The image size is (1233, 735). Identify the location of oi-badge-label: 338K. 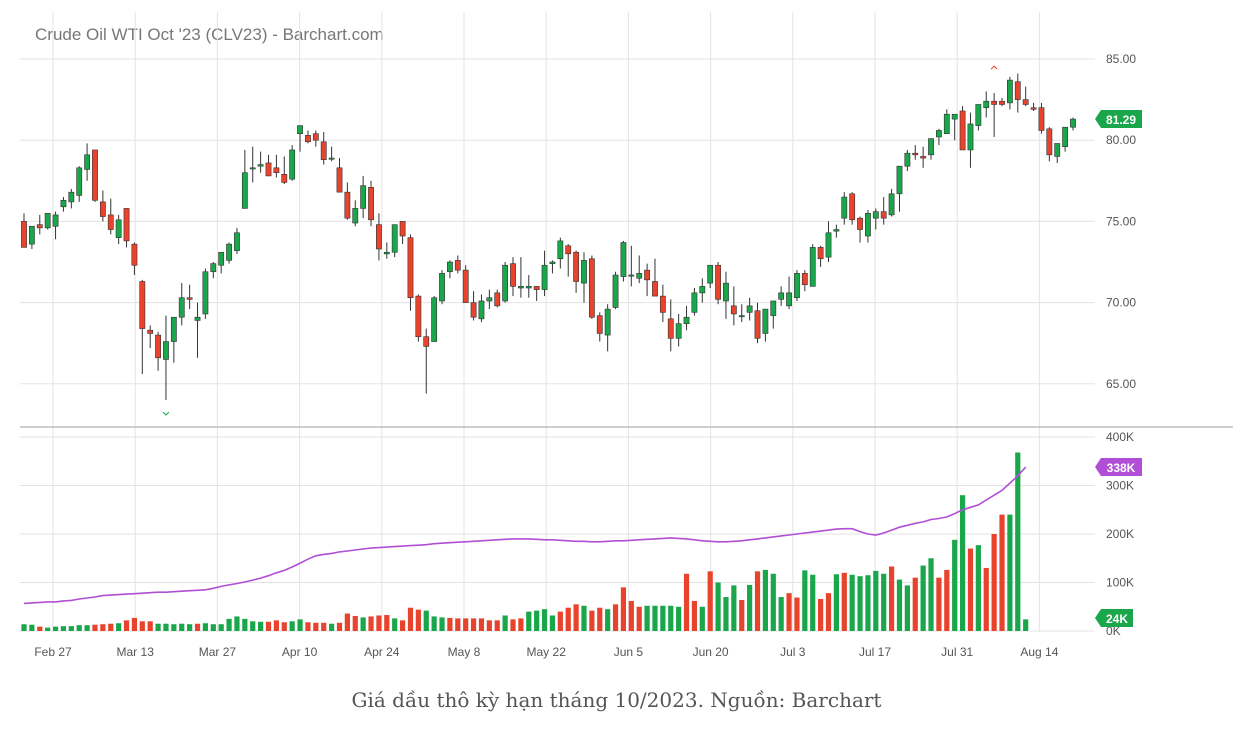
(1121, 468).